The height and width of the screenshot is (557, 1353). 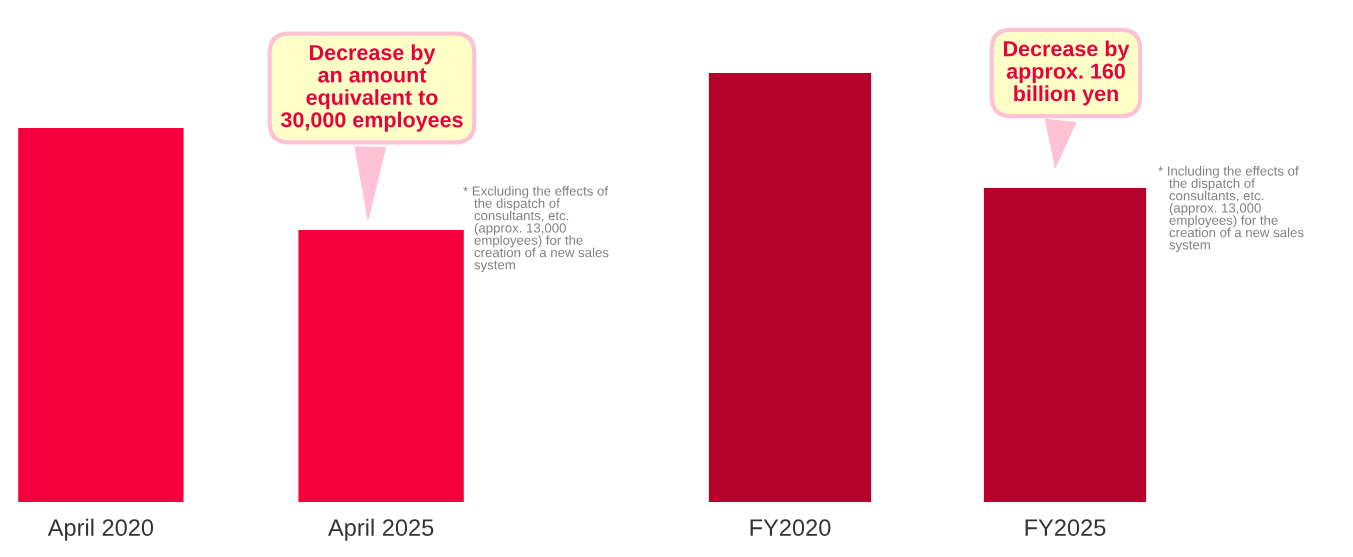 What do you see at coordinates (1065, 528) in the screenshot?
I see `x-tick-label: FY2025` at bounding box center [1065, 528].